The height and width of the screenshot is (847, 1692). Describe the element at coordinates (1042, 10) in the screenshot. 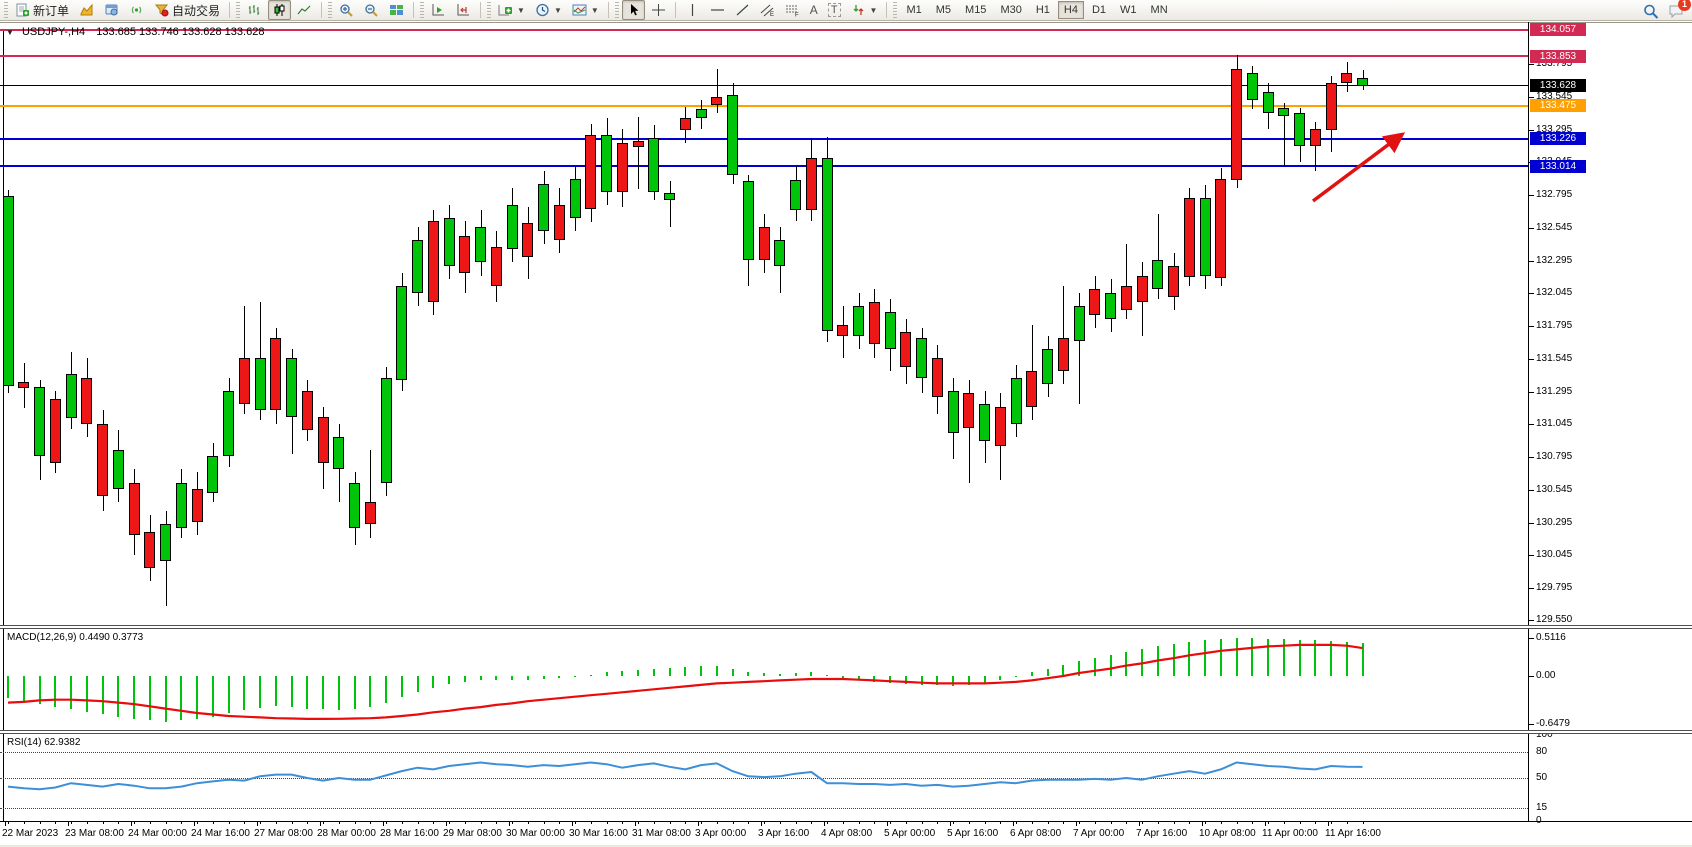

I see `timeframe-h1-button: H1` at that location.